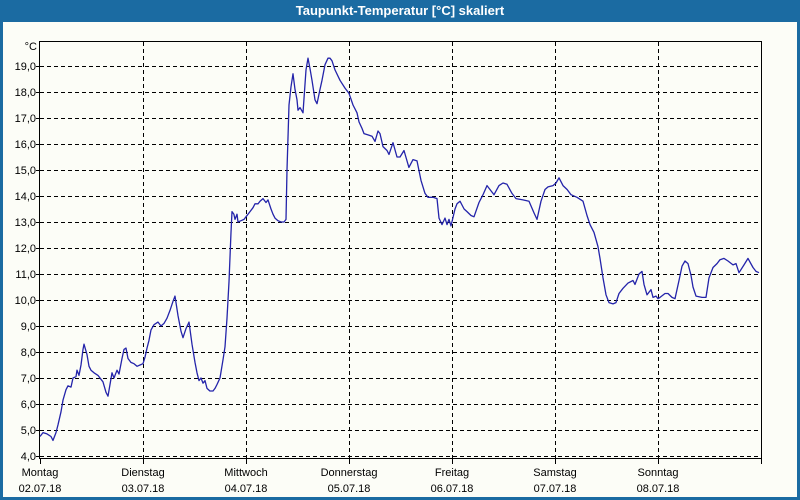 The height and width of the screenshot is (500, 800). I want to click on window-title: Taupunkt-Temperatur [°C] skaliert, so click(400, 10).